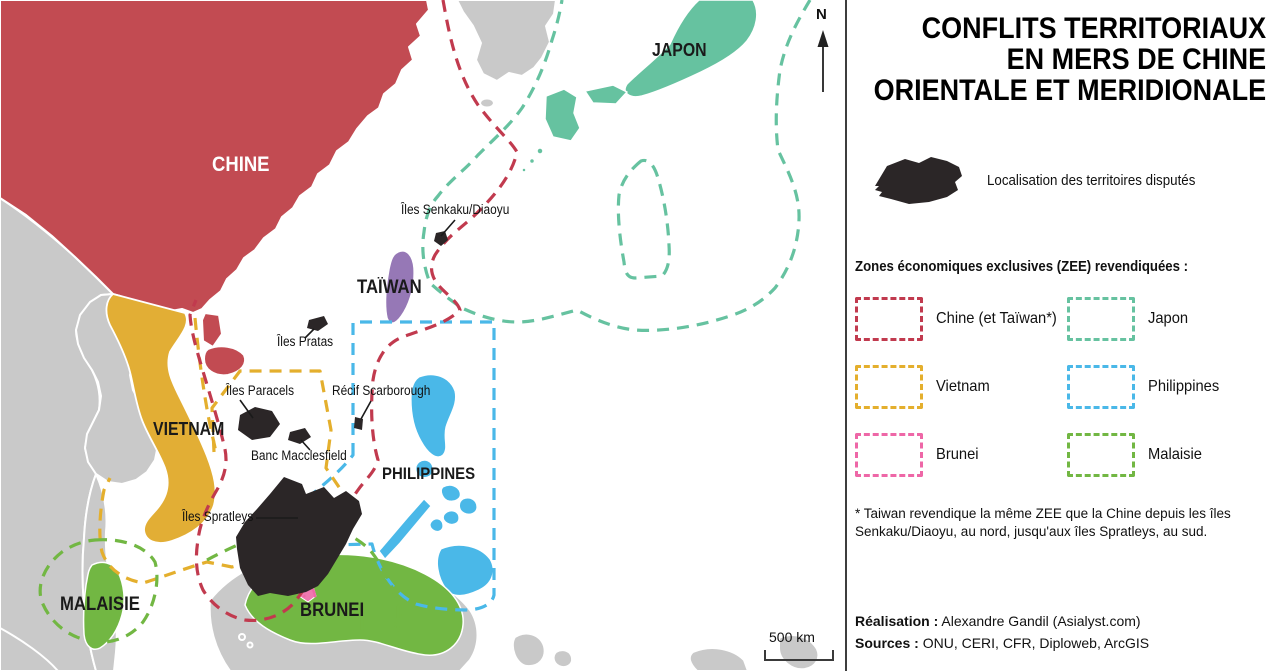 The image size is (1280, 671). I want to click on north-arrow-icon, so click(823, 61).